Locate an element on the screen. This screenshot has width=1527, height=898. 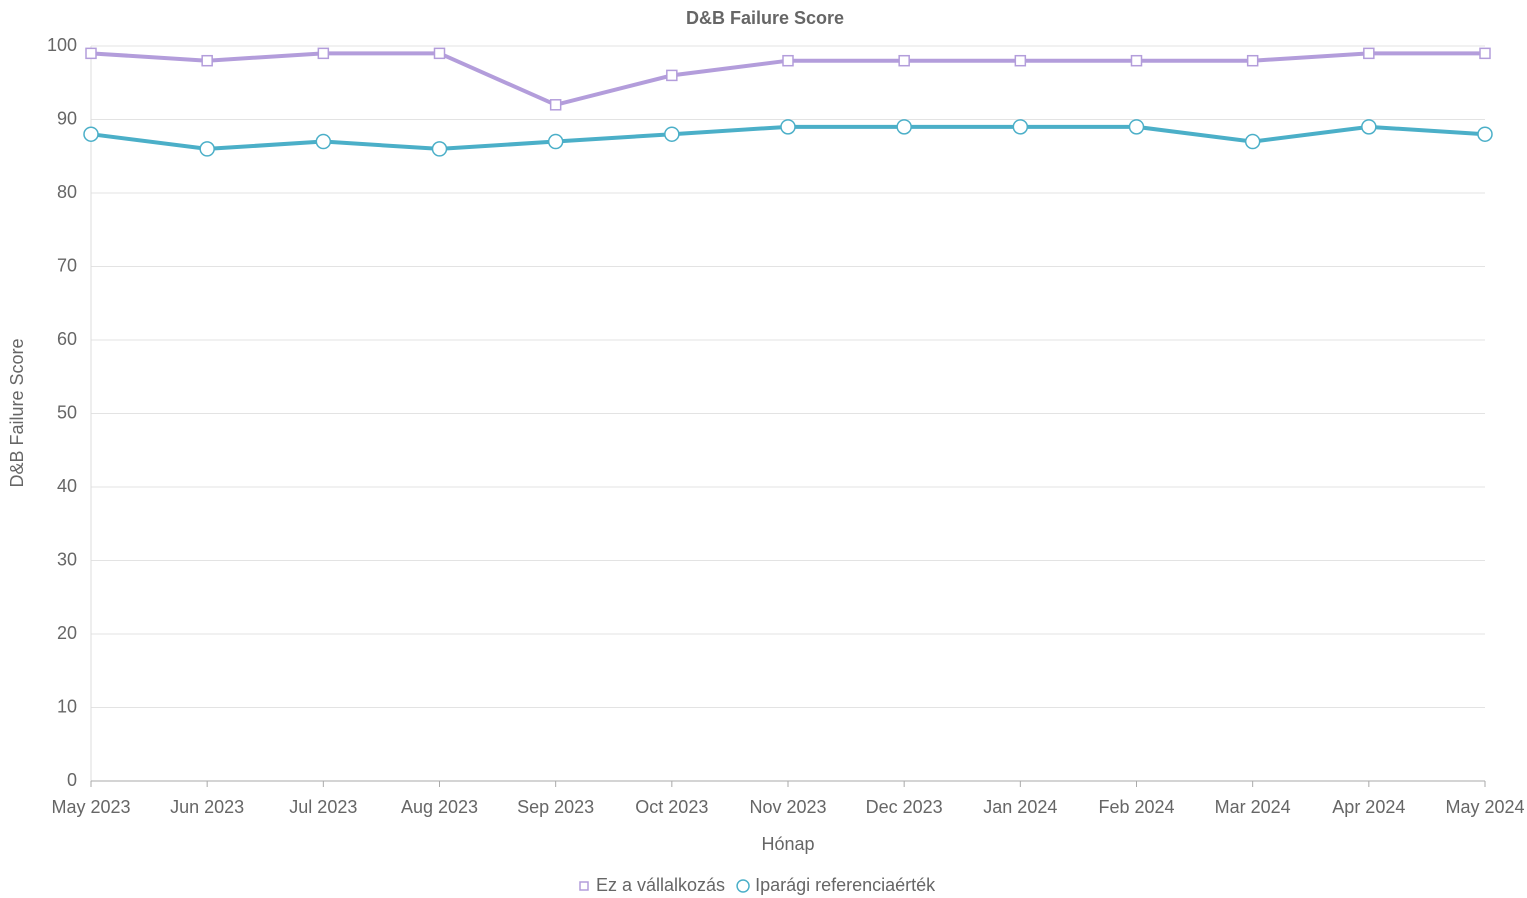
y-tick-label: 90 is located at coordinates (67, 118).